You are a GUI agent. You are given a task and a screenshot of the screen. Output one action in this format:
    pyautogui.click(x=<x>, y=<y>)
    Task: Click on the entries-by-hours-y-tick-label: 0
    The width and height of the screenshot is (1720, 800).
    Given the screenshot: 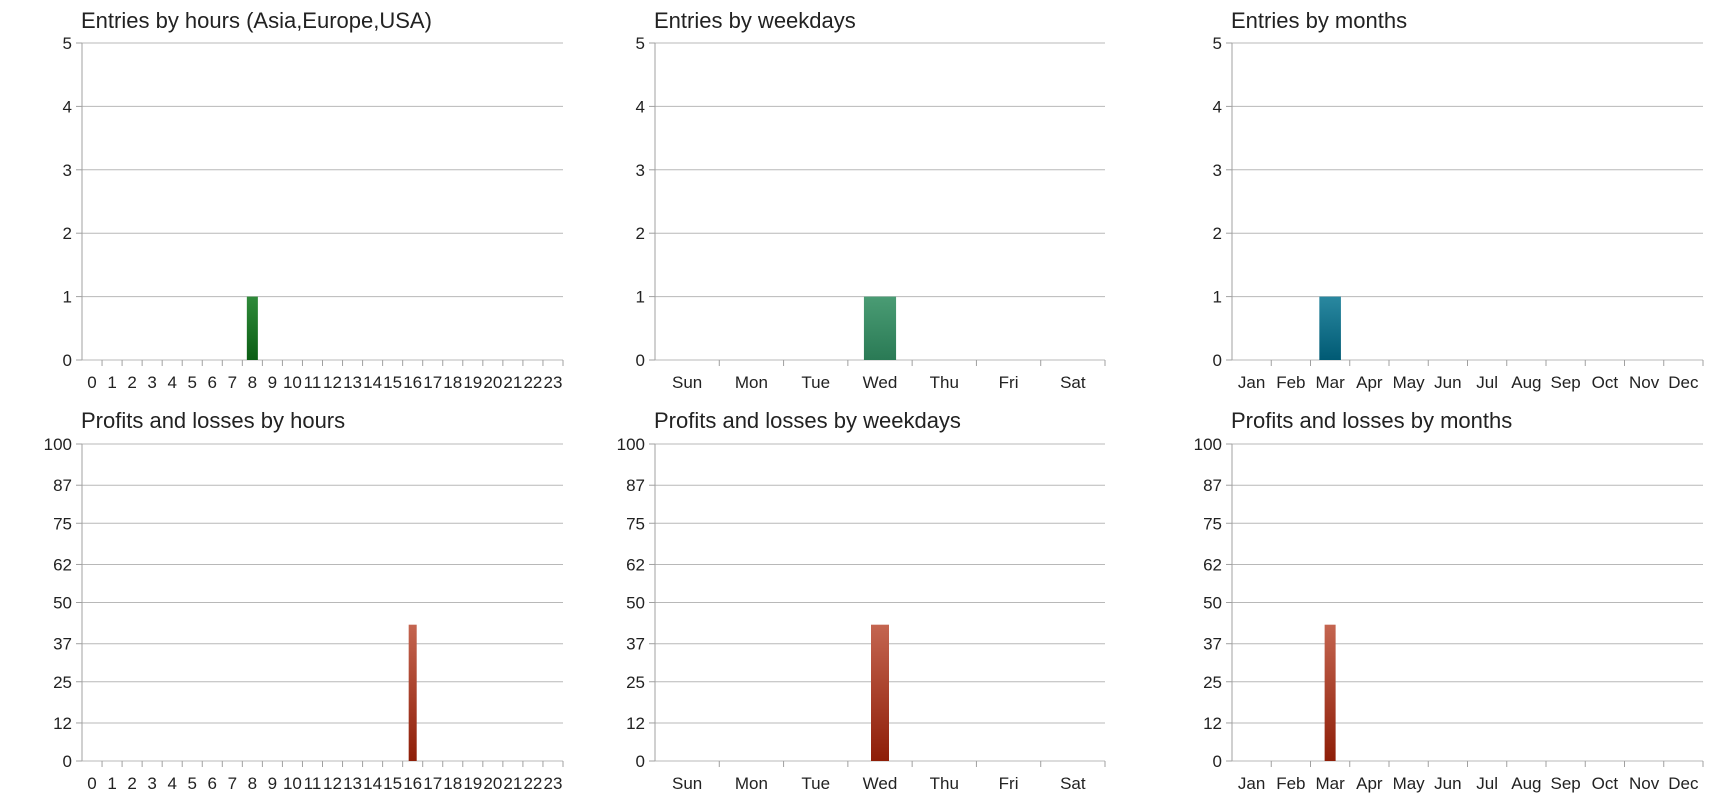 What is the action you would take?
    pyautogui.click(x=67, y=360)
    